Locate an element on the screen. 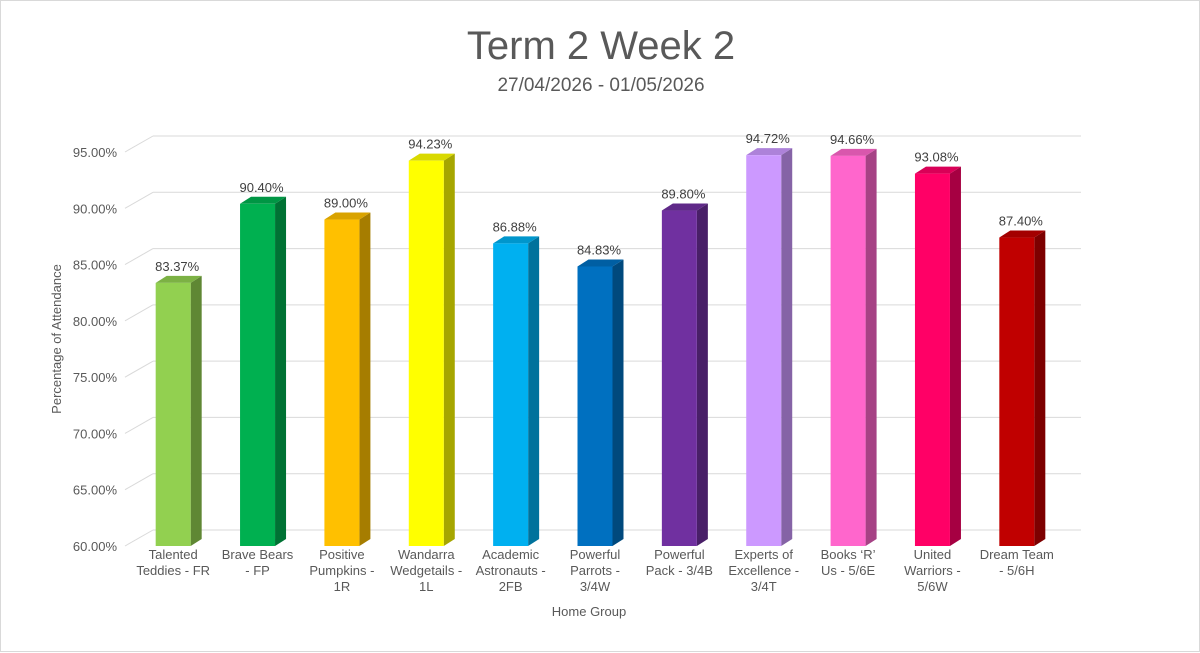  bar: 89.00% is located at coordinates (347, 371).